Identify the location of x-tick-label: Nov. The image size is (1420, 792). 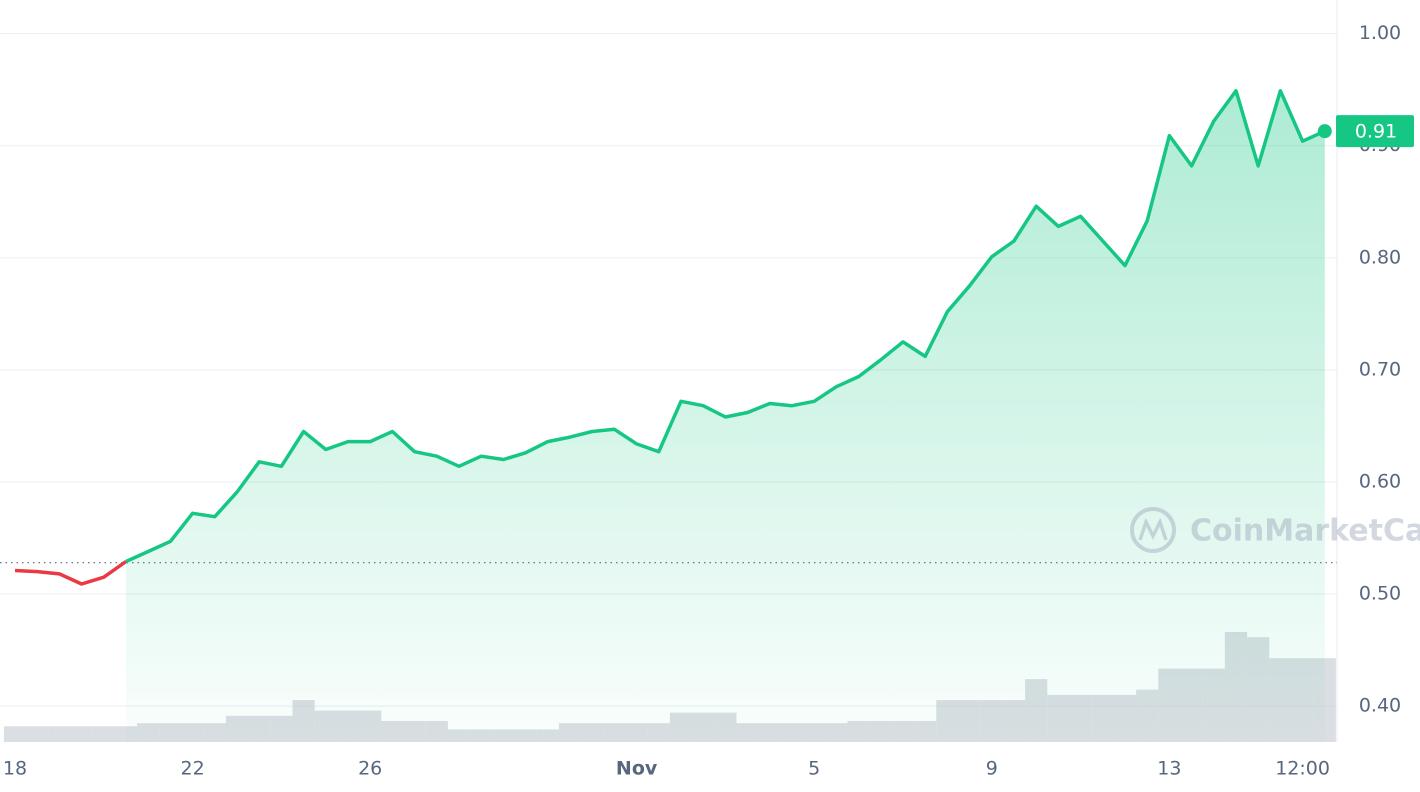
(637, 769).